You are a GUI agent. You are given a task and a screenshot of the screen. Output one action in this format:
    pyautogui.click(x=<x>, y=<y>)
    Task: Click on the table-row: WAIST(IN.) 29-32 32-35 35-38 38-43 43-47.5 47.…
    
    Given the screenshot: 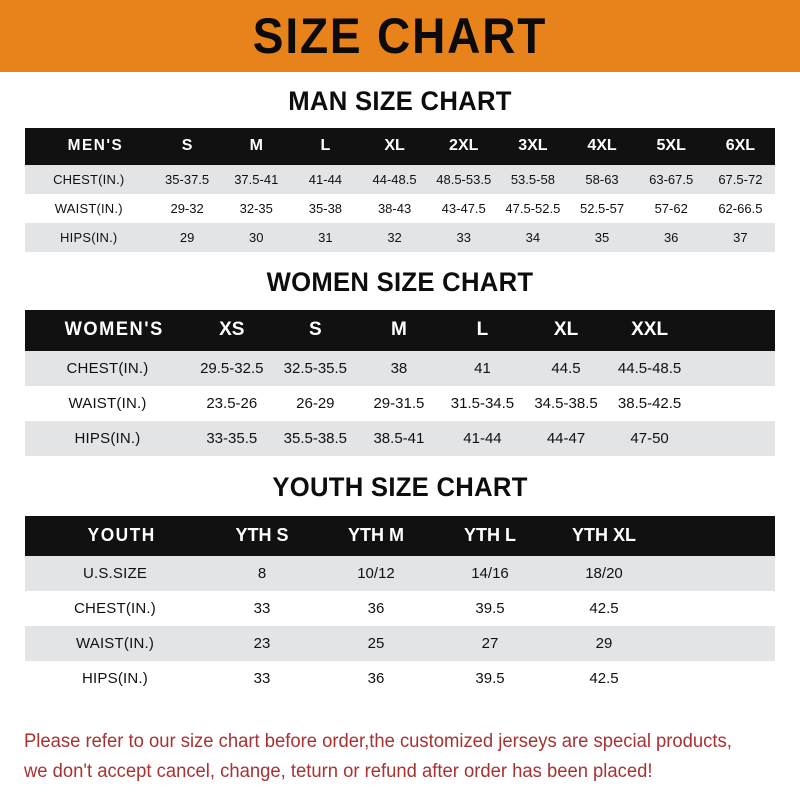 What is the action you would take?
    pyautogui.click(x=400, y=208)
    